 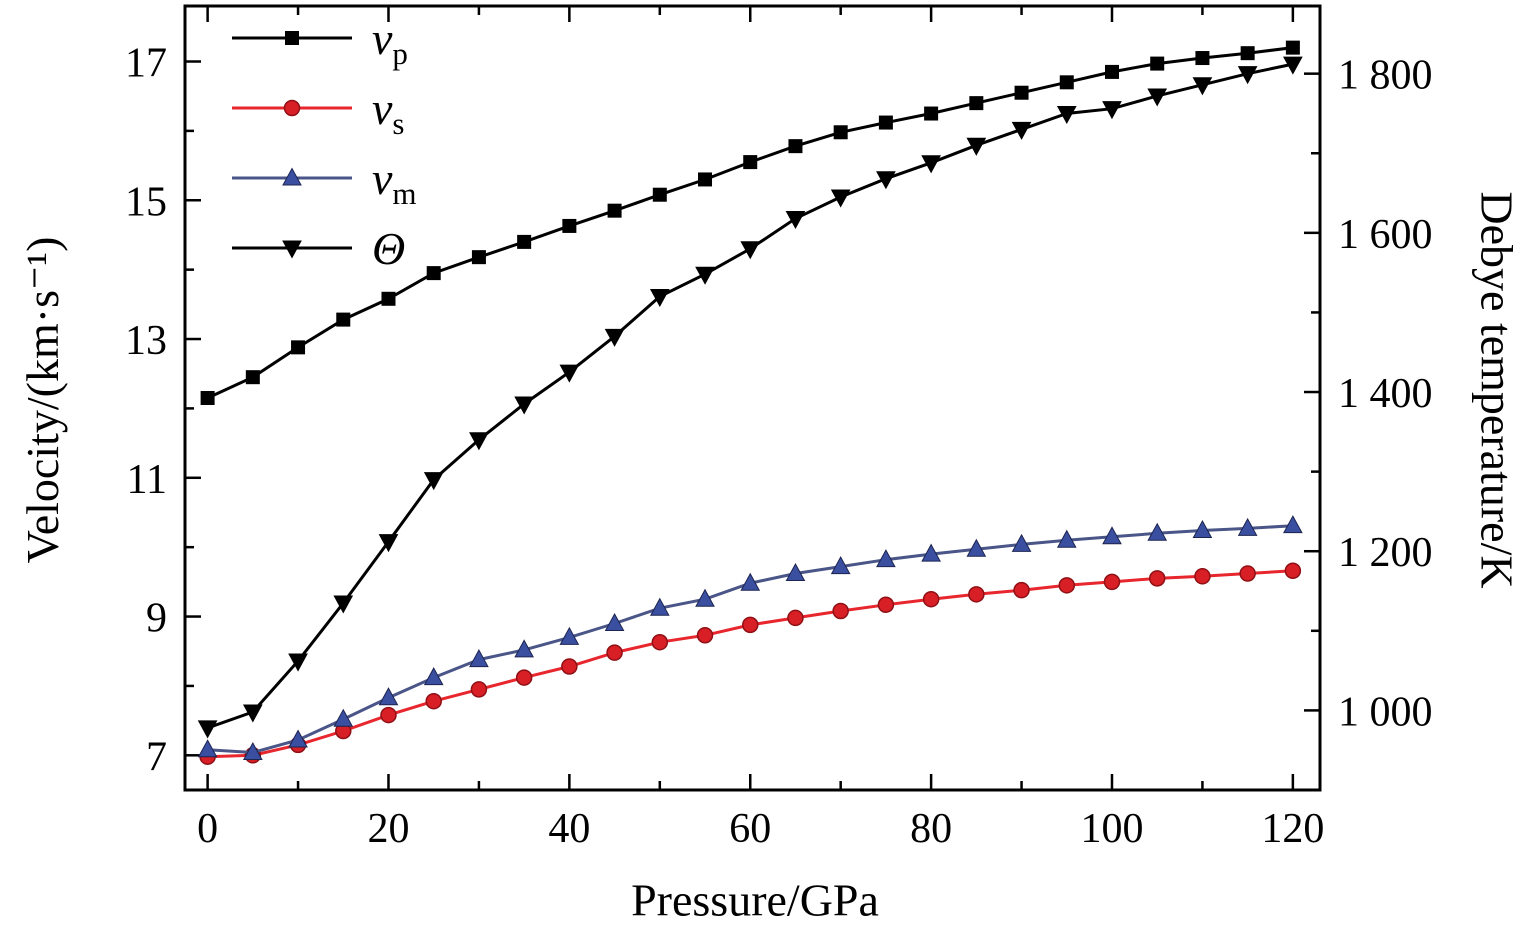 I want to click on x-tick-label: 120, so click(x=1292, y=829).